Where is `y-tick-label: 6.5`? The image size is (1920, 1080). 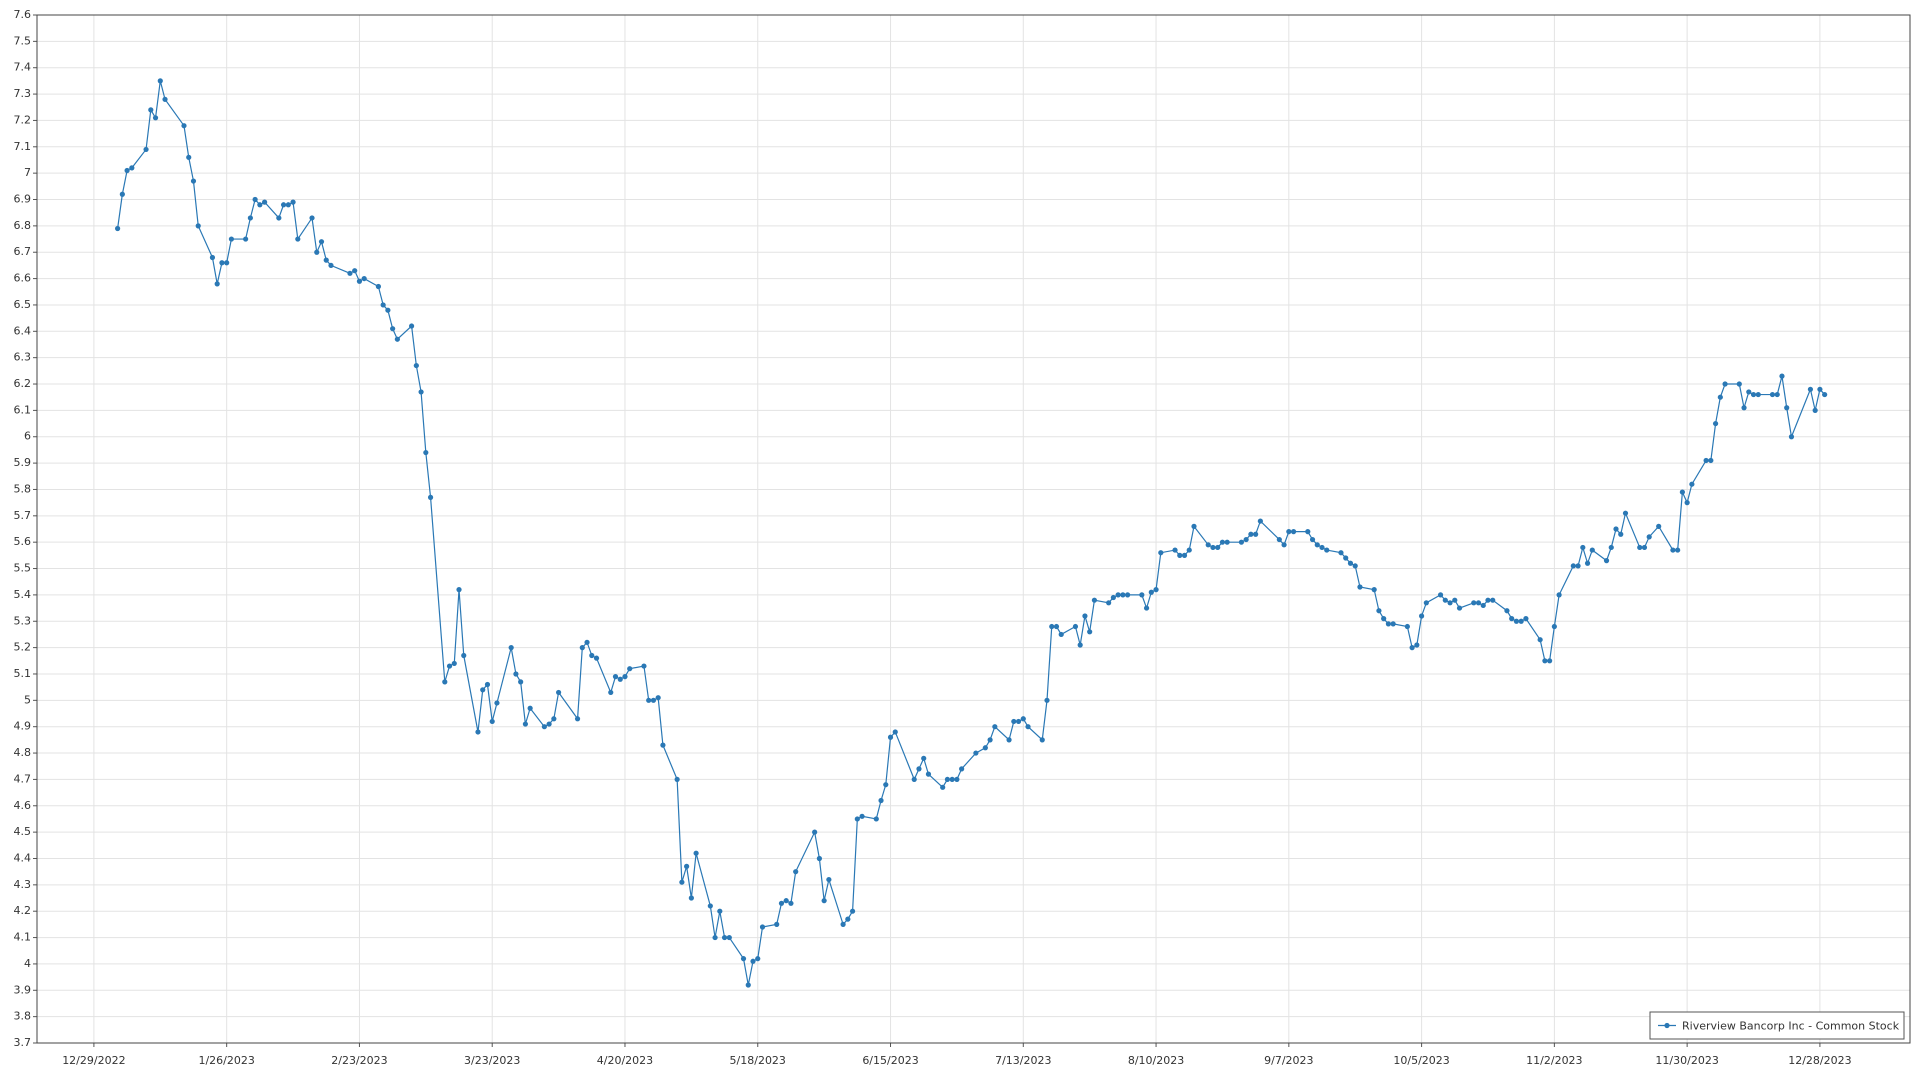
y-tick-label: 6.5 is located at coordinates (23, 304).